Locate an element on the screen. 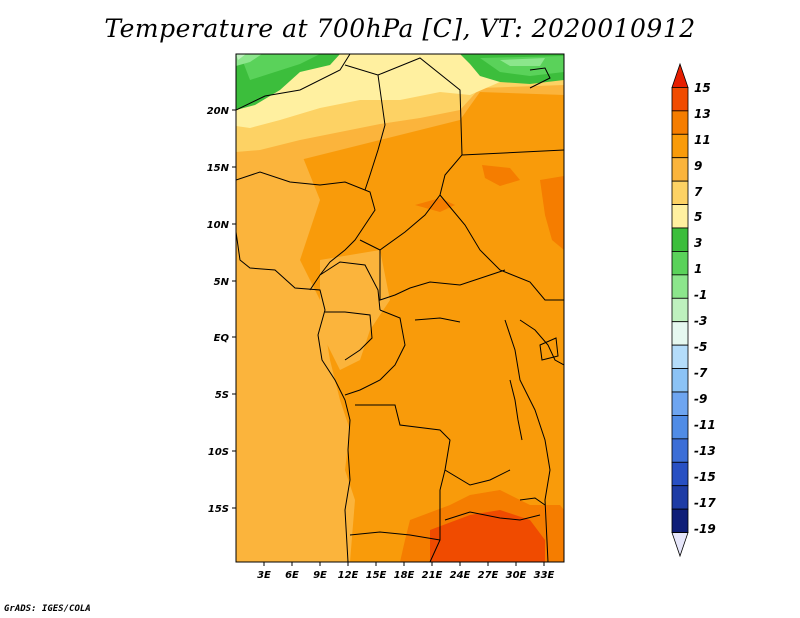  border-cameroon is located at coordinates (350, 286).